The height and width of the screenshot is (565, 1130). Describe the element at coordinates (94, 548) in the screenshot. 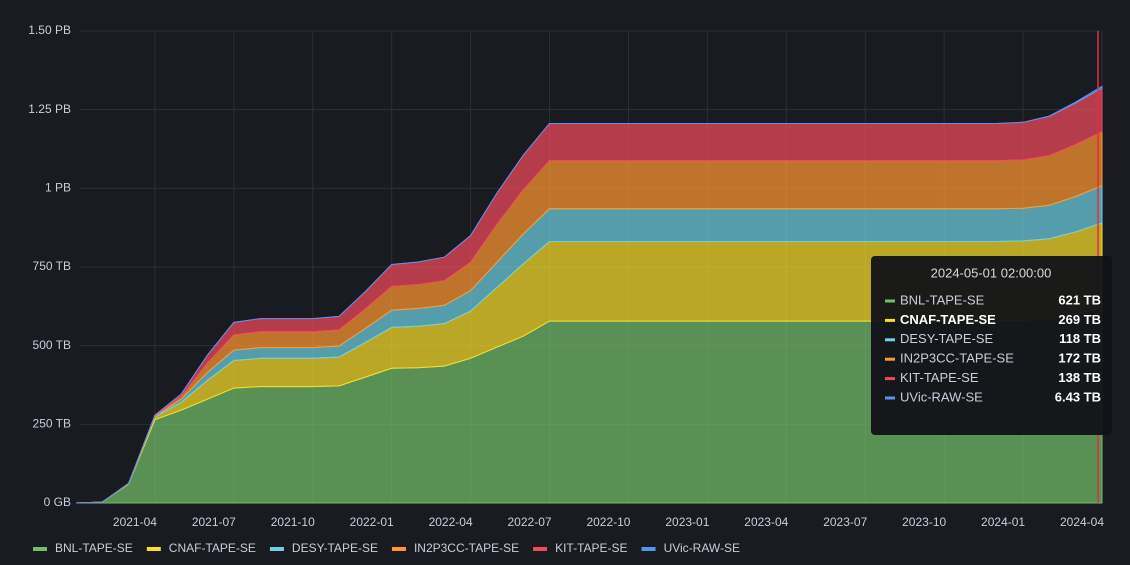

I see `legend-label: BNL-TAPE-SE` at that location.